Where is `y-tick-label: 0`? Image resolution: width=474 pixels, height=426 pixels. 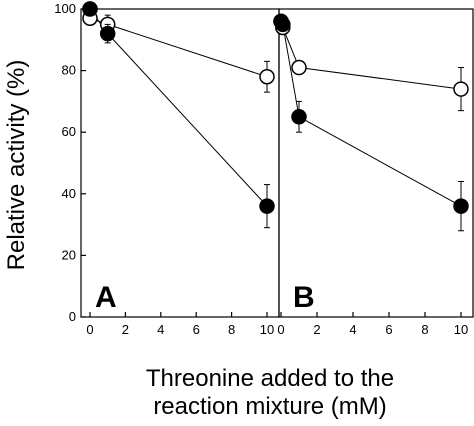
y-tick-label: 0 is located at coordinates (72, 316).